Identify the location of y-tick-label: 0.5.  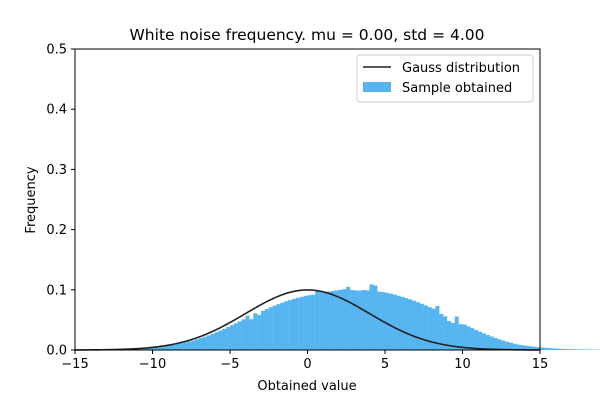
(56, 50).